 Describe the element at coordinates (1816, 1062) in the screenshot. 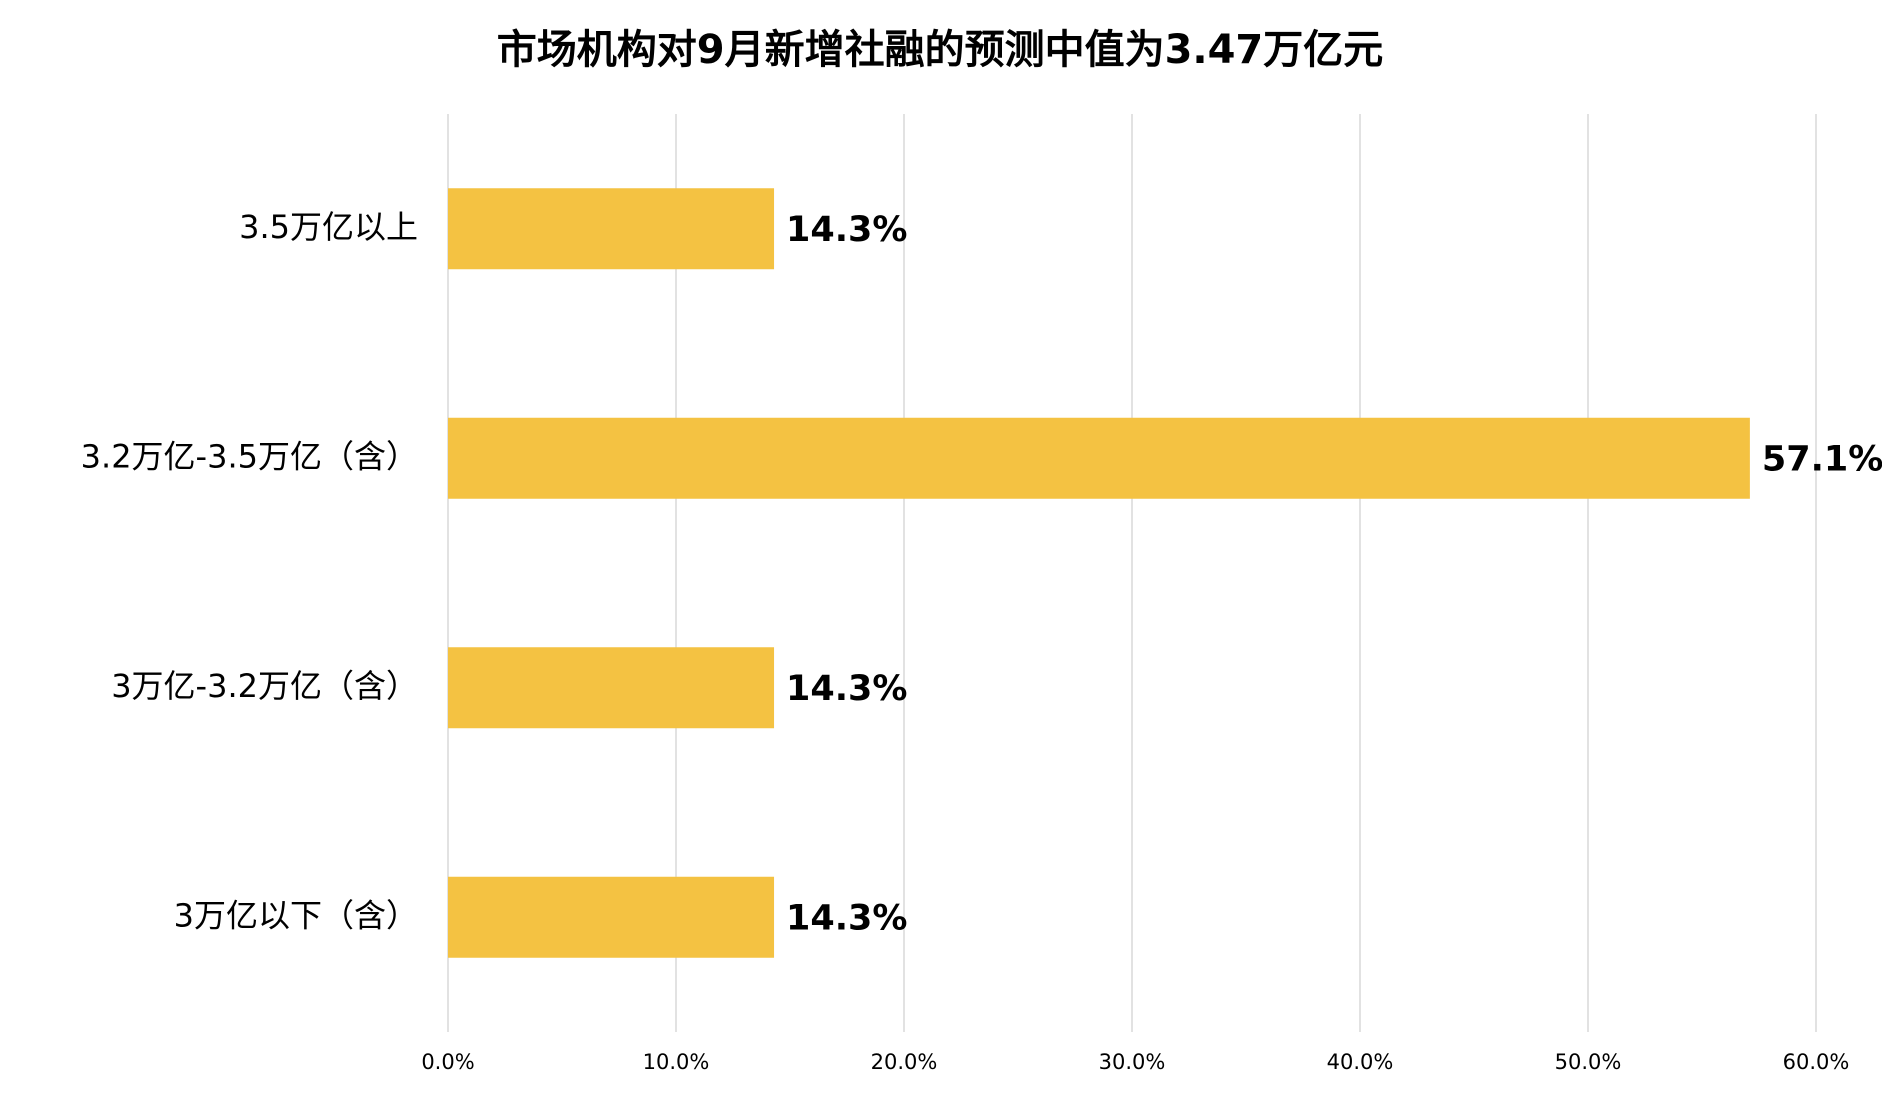

I see `x-tick-label: 60.0%` at that location.